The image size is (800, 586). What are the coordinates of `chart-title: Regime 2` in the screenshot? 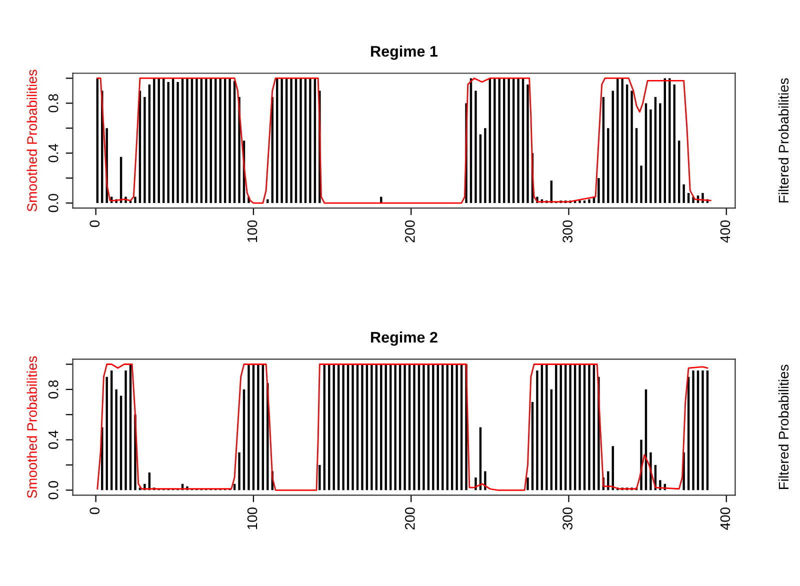 It's located at (404, 338).